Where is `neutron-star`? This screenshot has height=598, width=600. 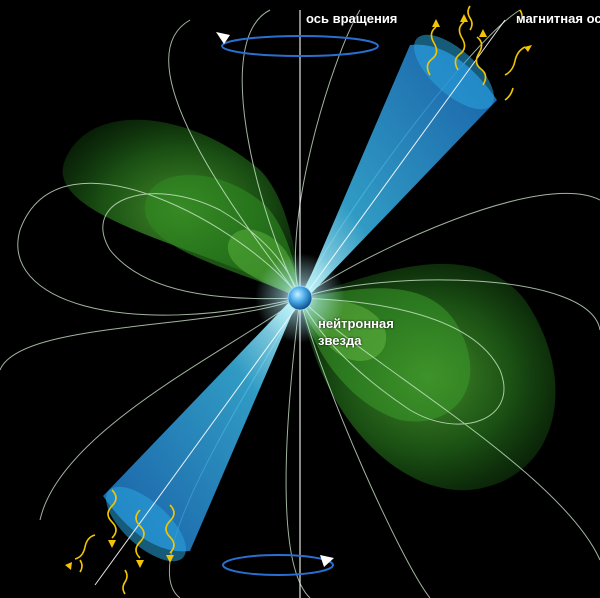
neutron-star is located at coordinates (300, 298).